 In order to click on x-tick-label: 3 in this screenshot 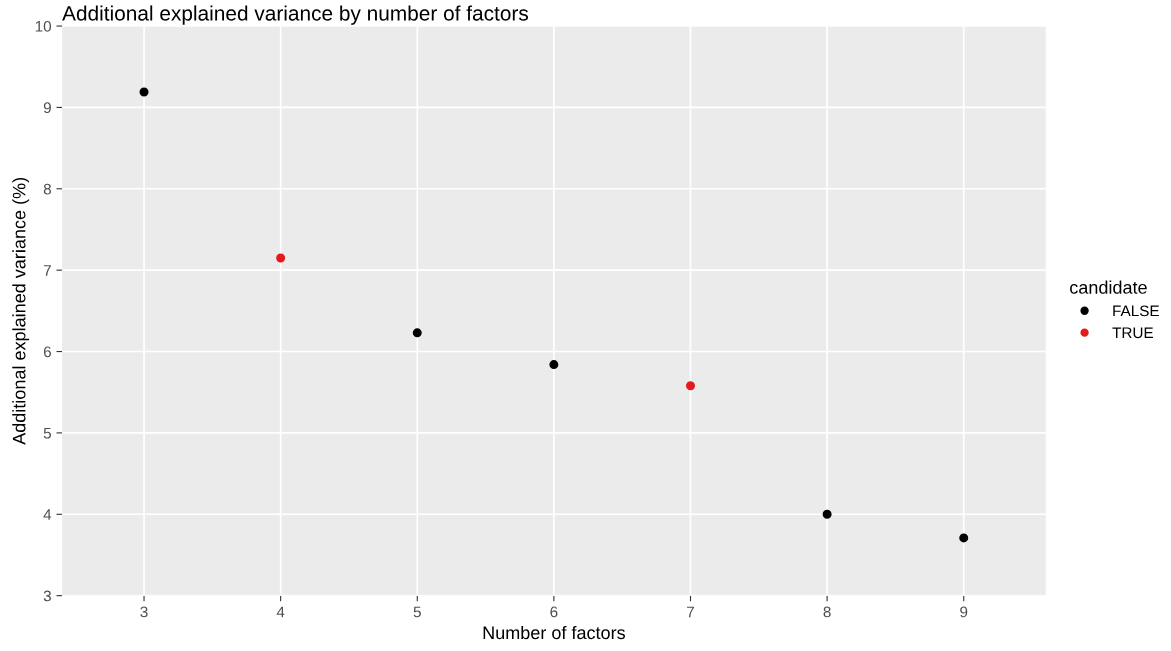, I will do `click(144, 612)`.